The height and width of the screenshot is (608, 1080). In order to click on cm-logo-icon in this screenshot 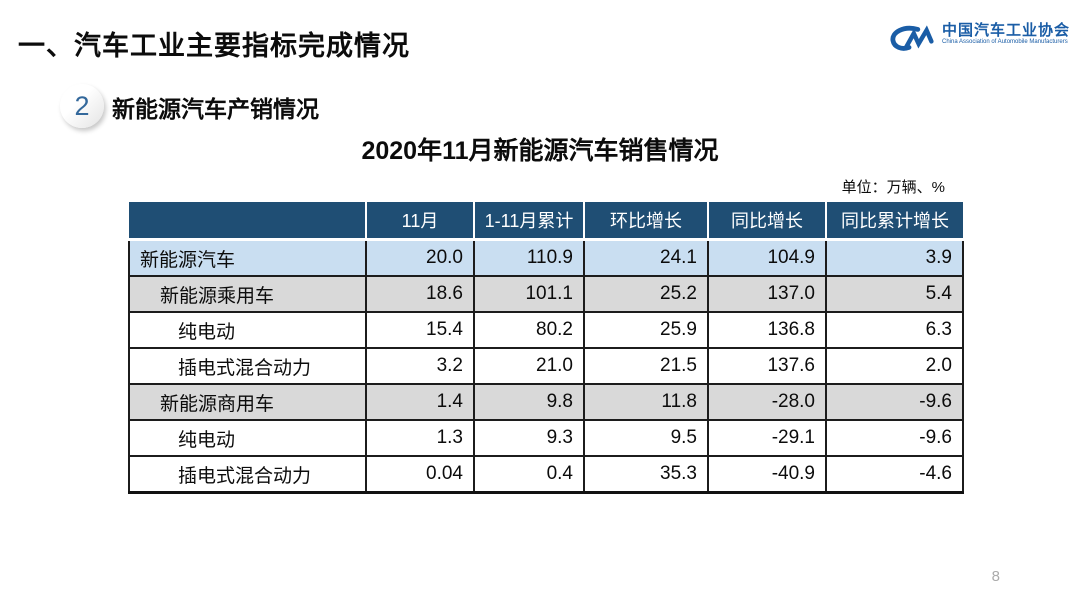, I will do `click(913, 41)`.